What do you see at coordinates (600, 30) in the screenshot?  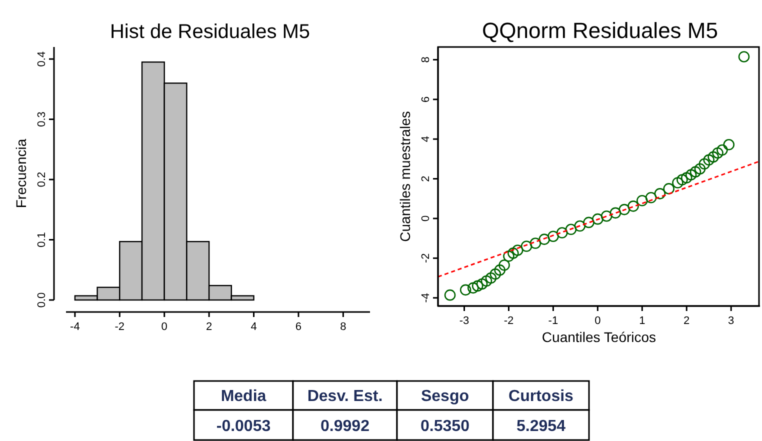 I see `chart-title: QQnorm Residuales M5` at bounding box center [600, 30].